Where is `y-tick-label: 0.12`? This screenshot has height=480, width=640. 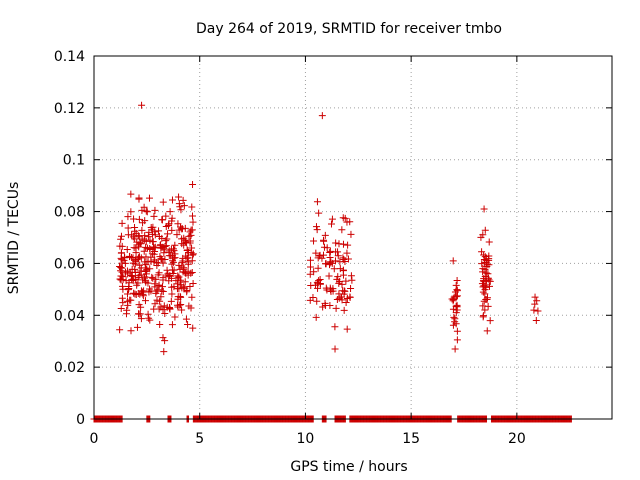 y-tick-label: 0.12 is located at coordinates (69, 109).